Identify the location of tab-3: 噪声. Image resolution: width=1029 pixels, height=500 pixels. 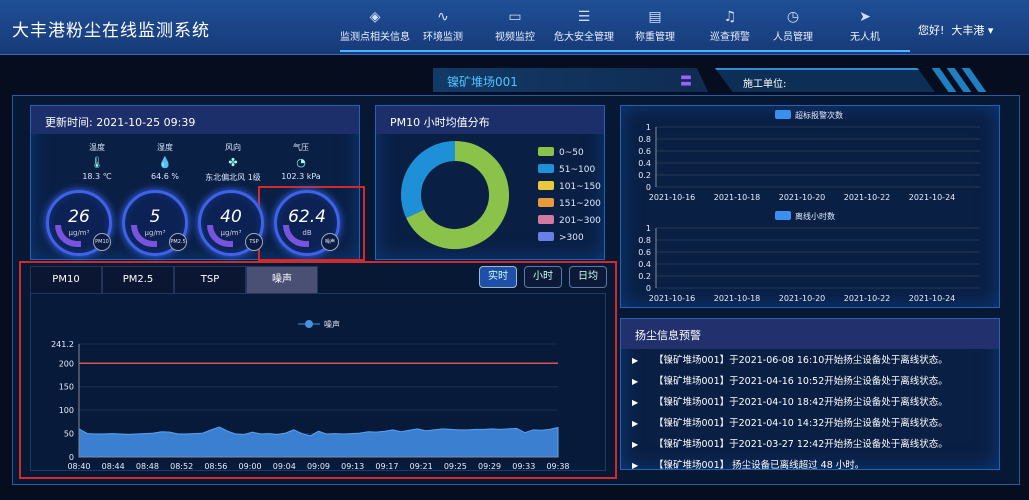
(282, 280).